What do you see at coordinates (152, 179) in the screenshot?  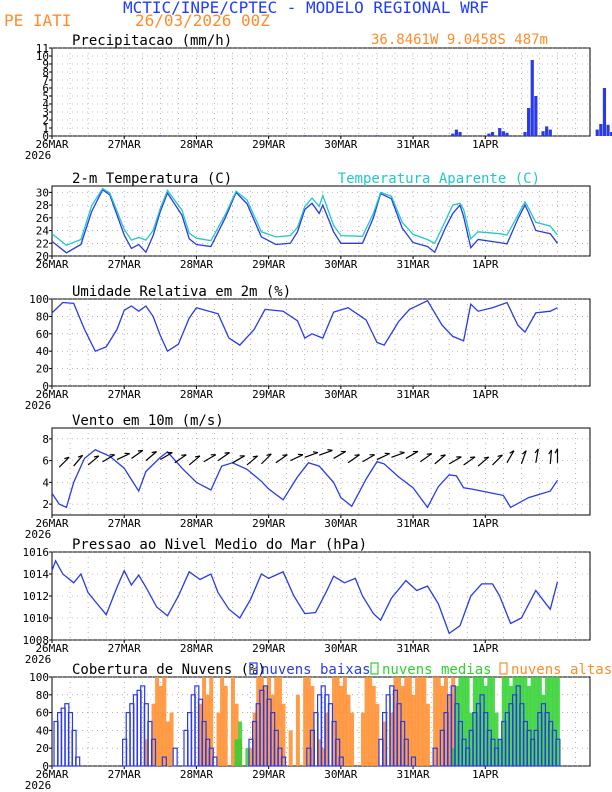 I see `panel-title: 2-m Temperatura (C)` at bounding box center [152, 179].